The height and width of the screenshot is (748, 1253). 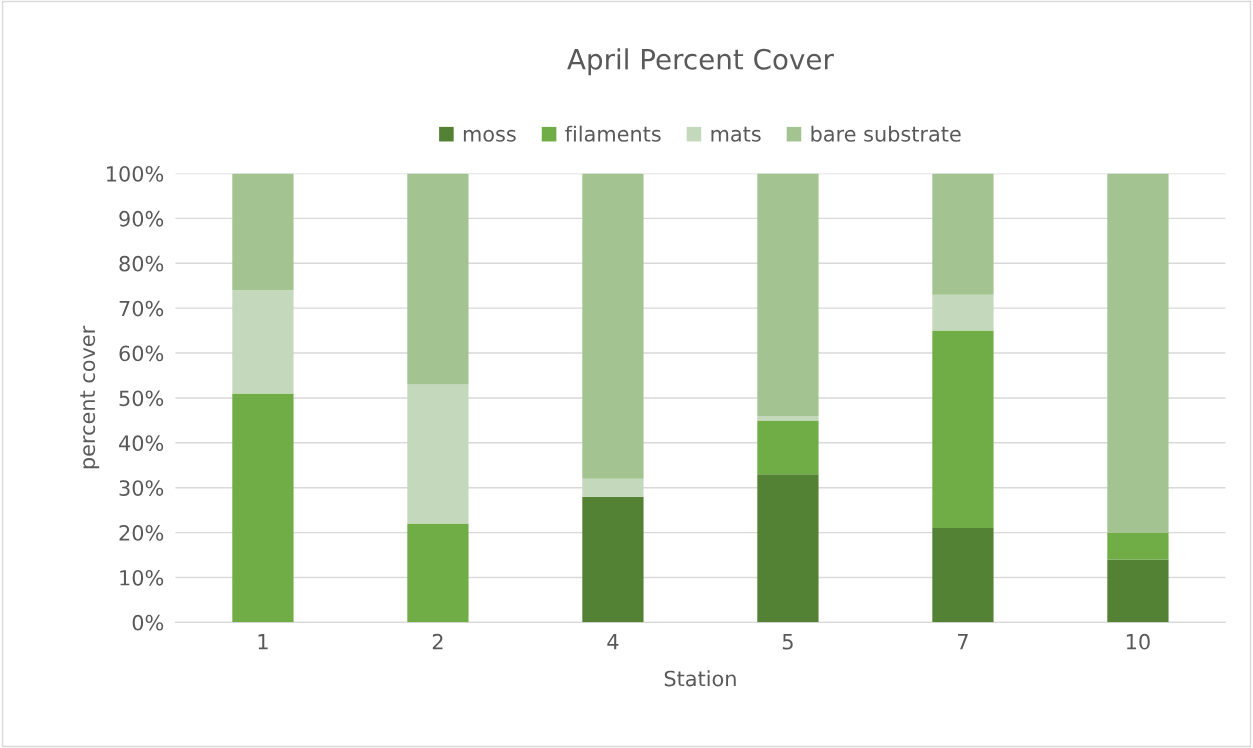 I want to click on x-tick-label: 5, so click(x=787, y=642).